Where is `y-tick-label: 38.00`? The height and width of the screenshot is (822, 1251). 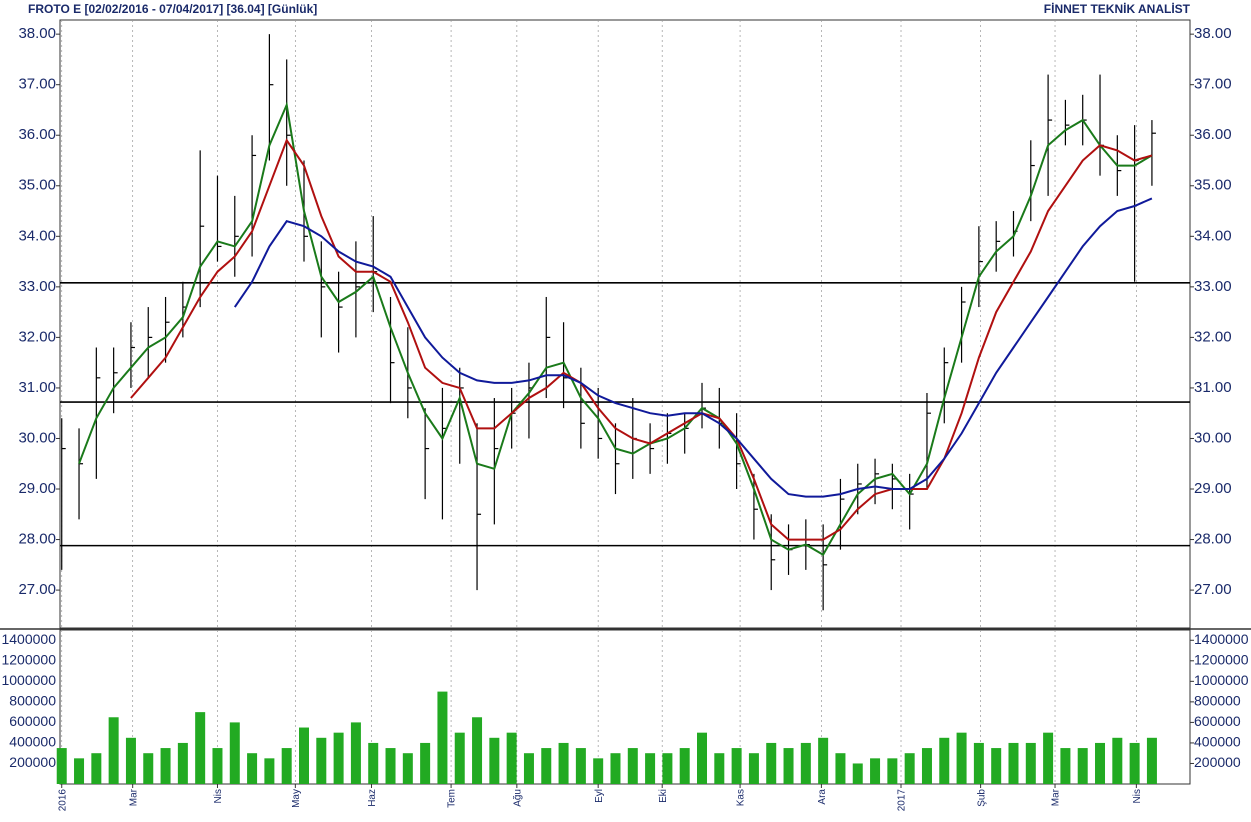 y-tick-label: 38.00 is located at coordinates (37, 33).